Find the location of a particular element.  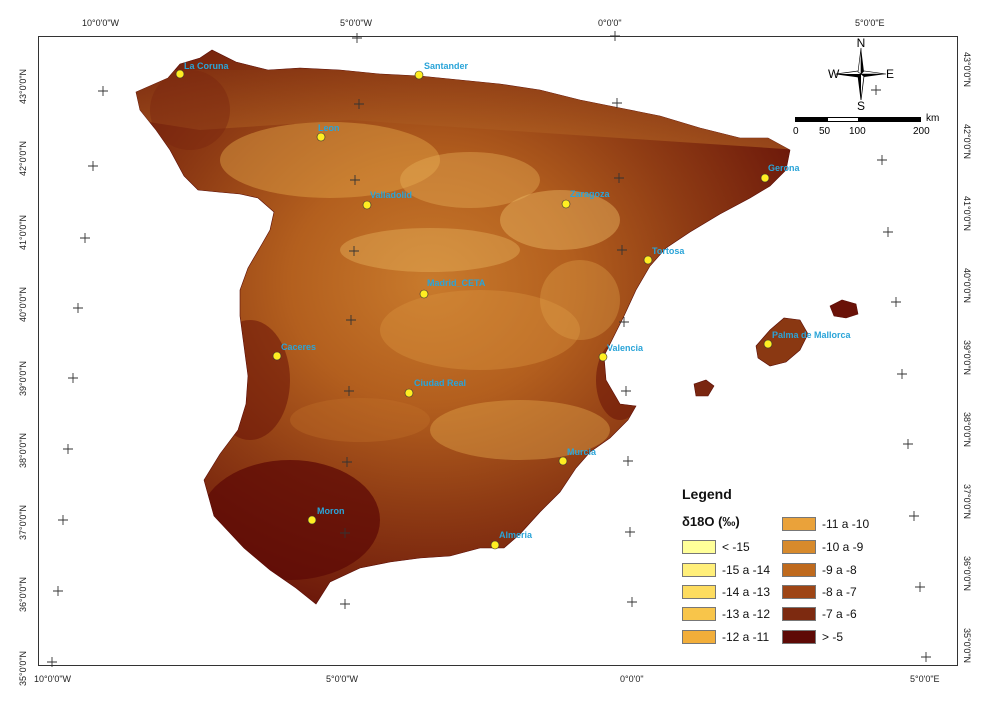

city-label: Madrid_CETA is located at coordinates (456, 283).